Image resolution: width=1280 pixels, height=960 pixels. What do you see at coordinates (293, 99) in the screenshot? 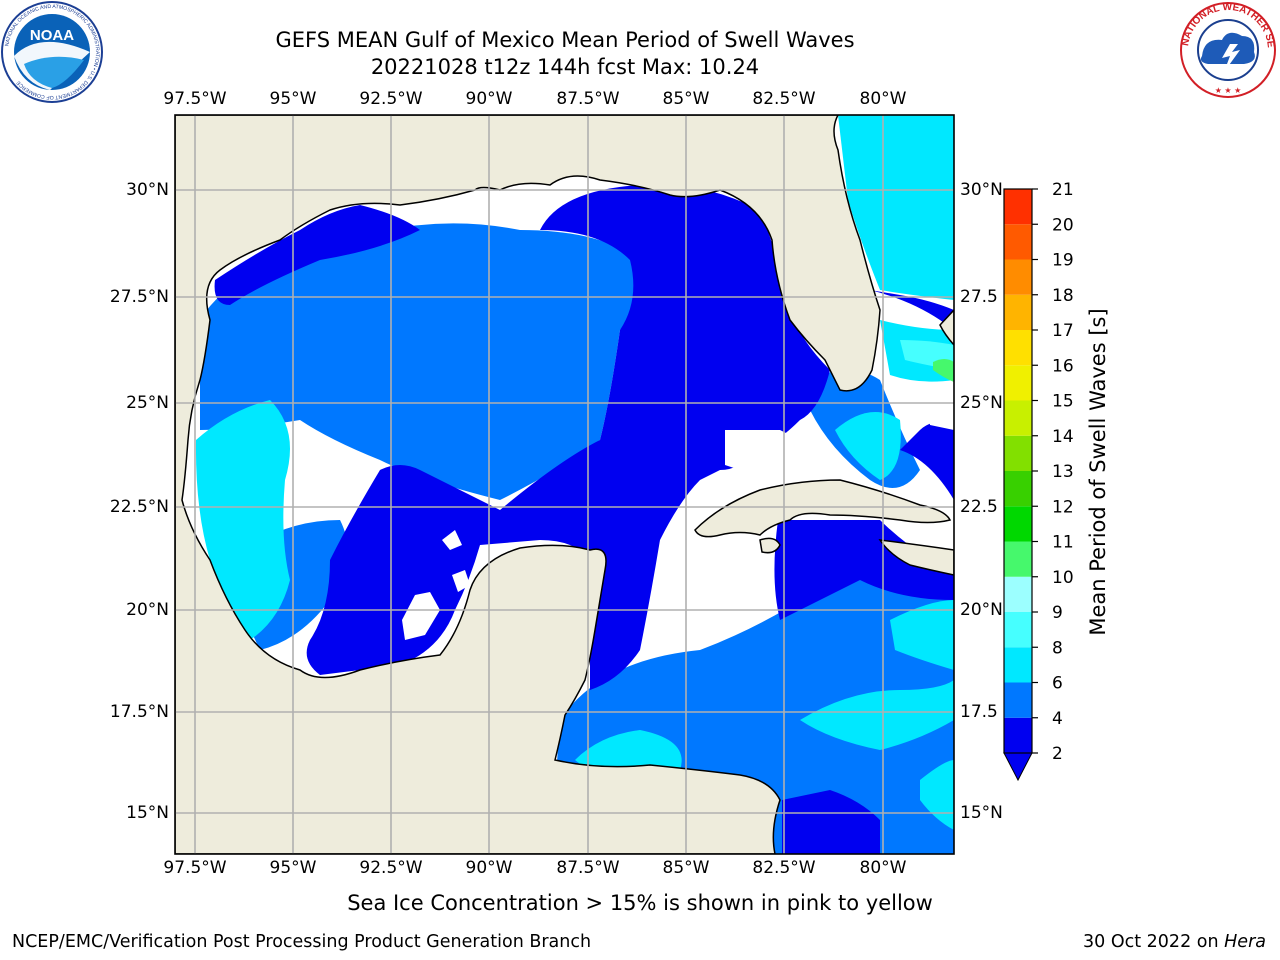
I see `lon-label-top: 95°W` at bounding box center [293, 99].